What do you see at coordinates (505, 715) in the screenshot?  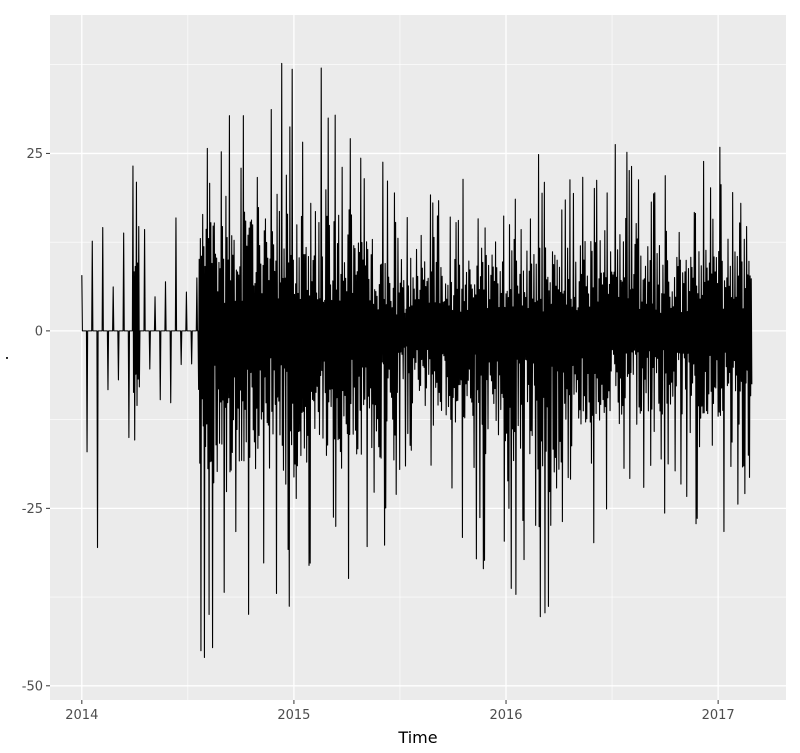 I see `x-tick-label: 2016` at bounding box center [505, 715].